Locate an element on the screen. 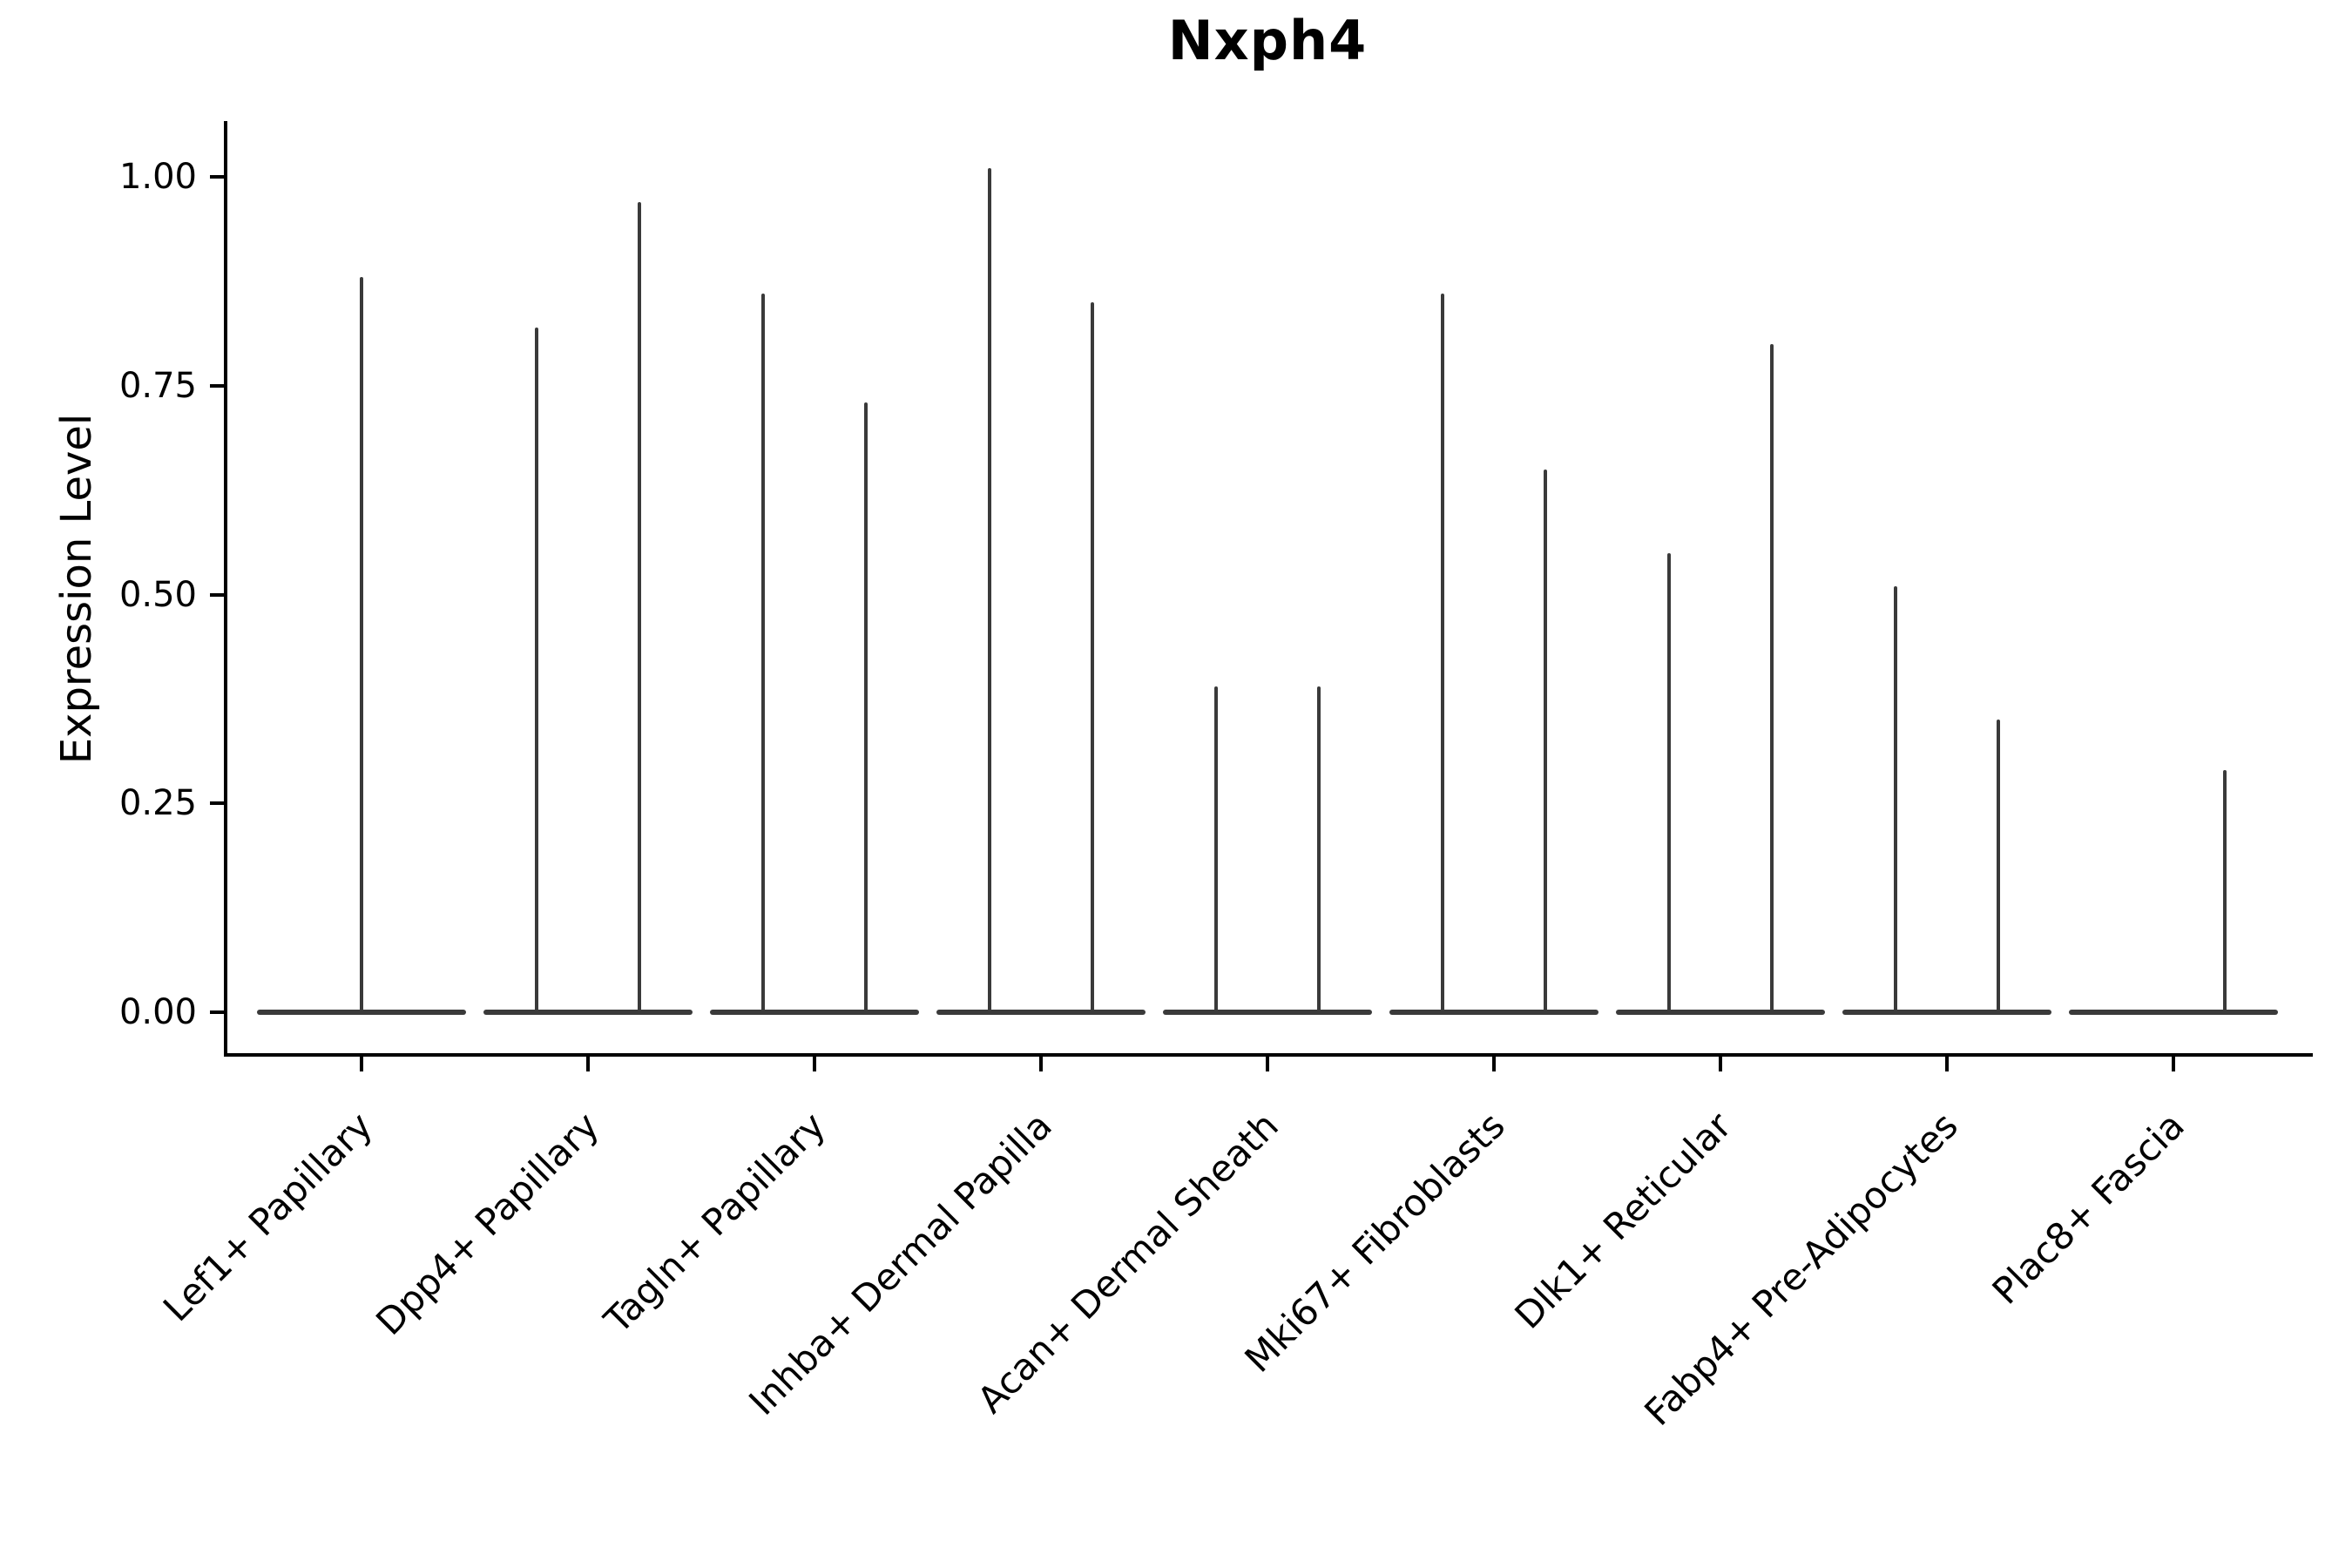 The height and width of the screenshot is (1568, 2352). y-tick-label-0.00: 0.00 is located at coordinates (157, 1012).